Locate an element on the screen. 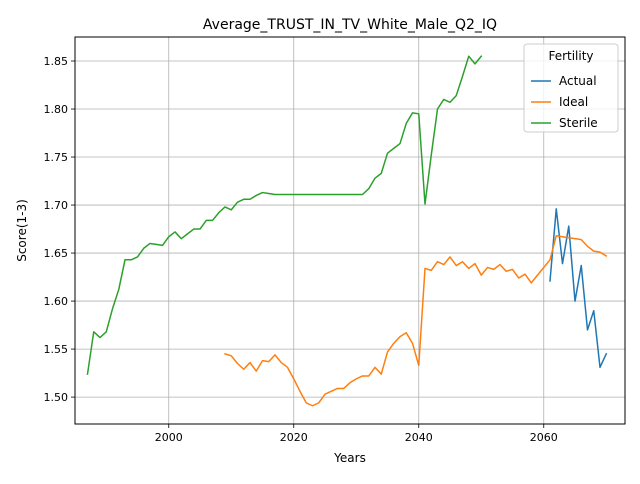  legend-label-ideal: Ideal is located at coordinates (573, 102).